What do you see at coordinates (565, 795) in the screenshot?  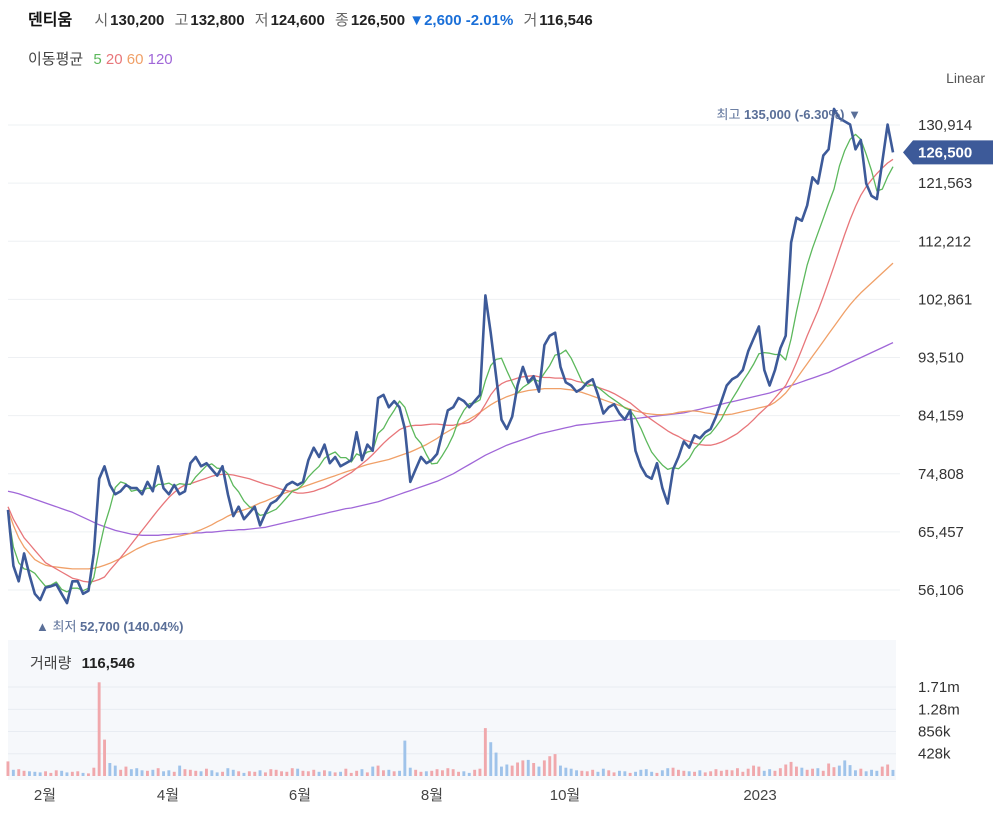 I see `time-tick-label: 10월` at bounding box center [565, 795].